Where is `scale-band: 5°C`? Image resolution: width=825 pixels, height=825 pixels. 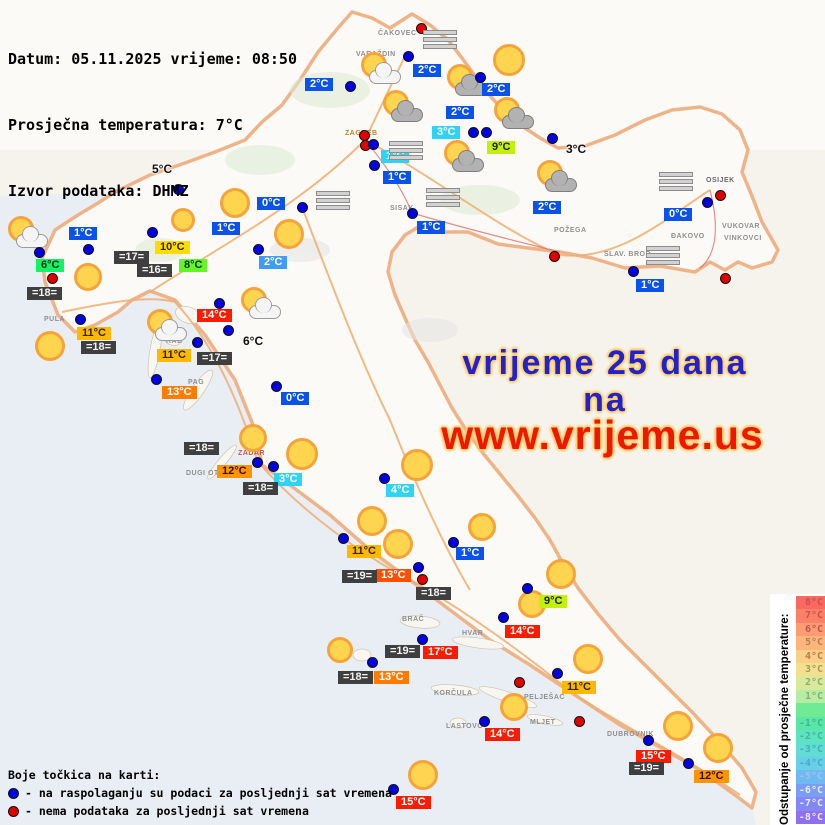
scale-band: 5°C is located at coordinates (810, 643).